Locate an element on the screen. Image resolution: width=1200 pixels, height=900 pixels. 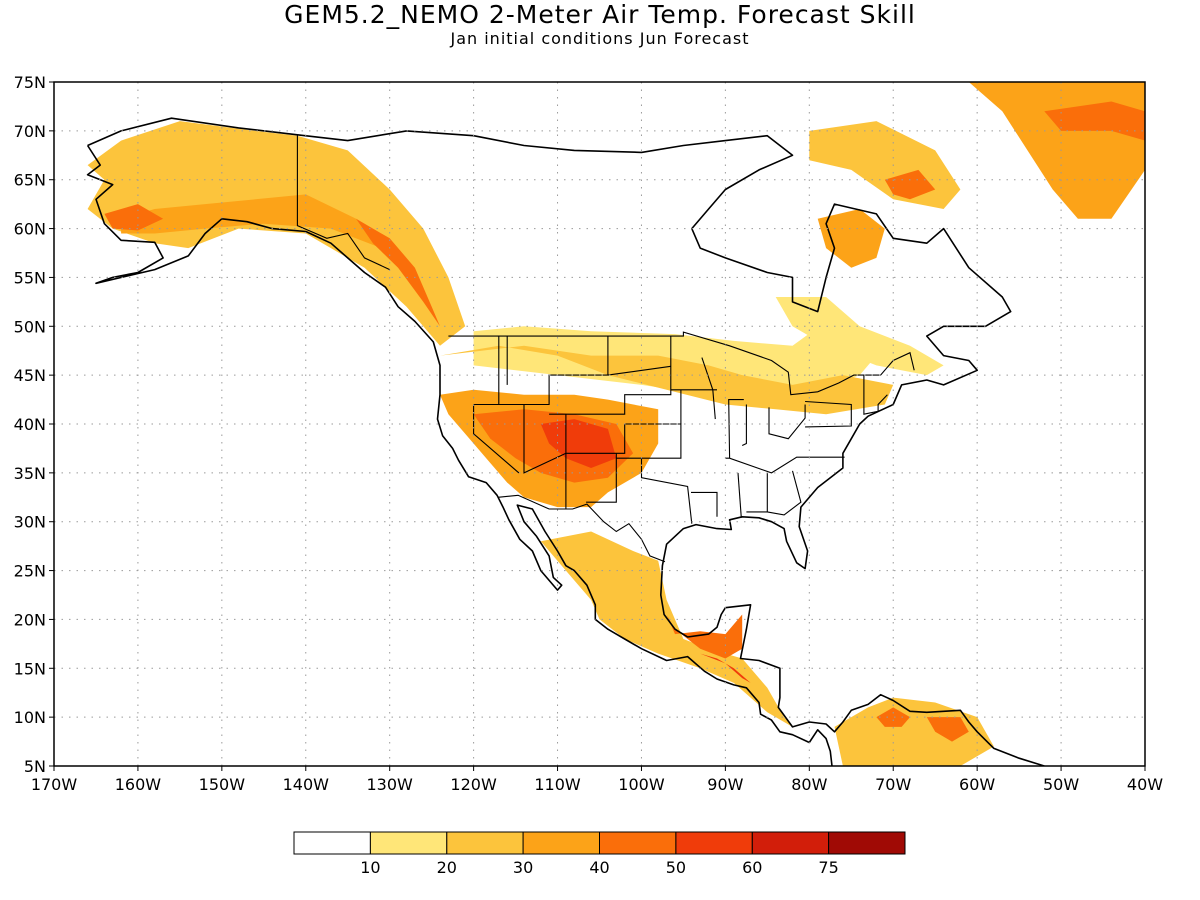
y-tick-label: 25N is located at coordinates (30, 571).